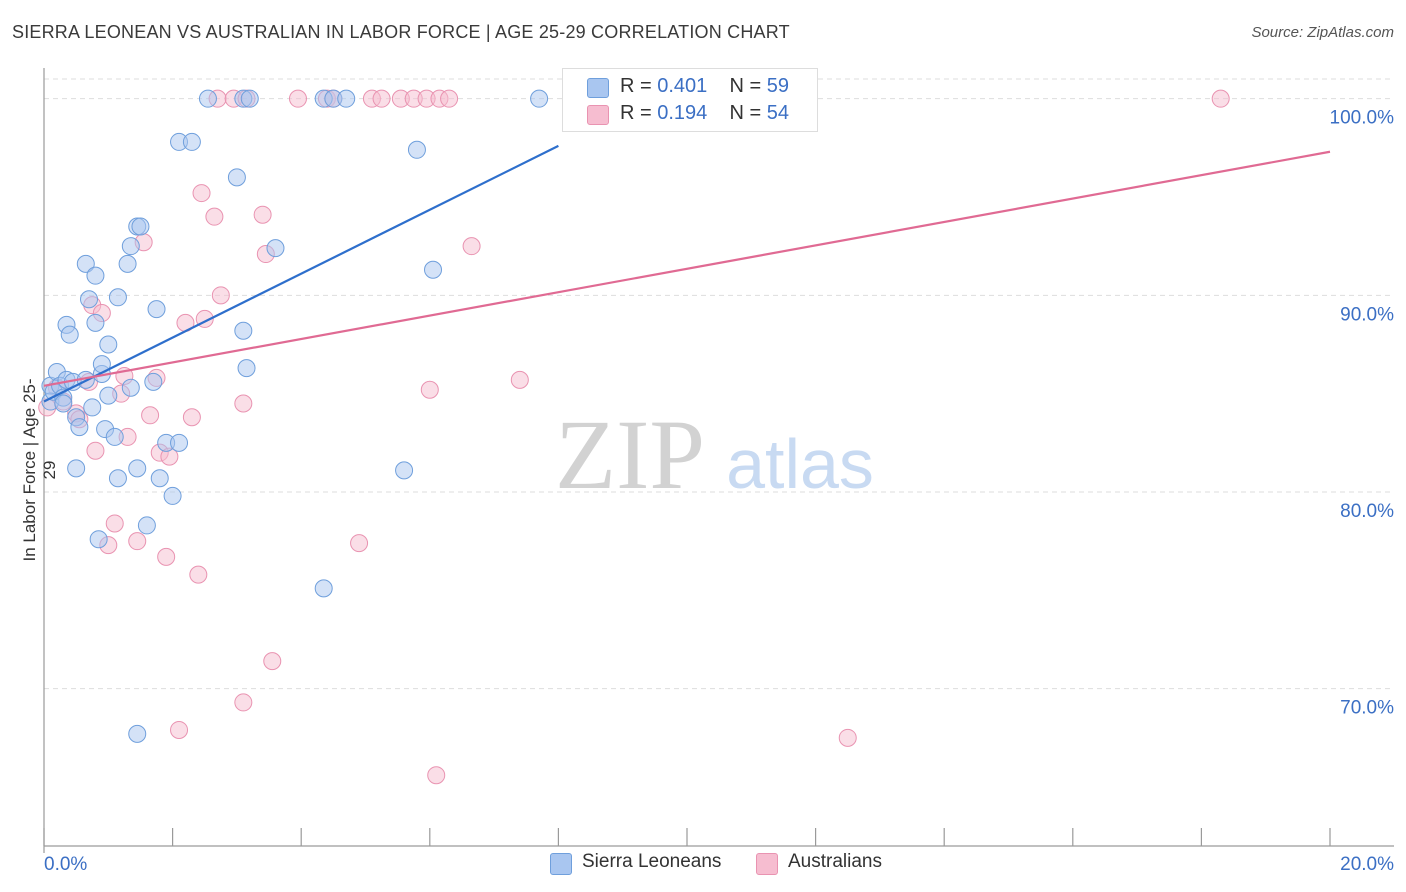 This screenshot has width=1406, height=892. I want to click on legend-n-value-pink: 54, so click(778, 113).